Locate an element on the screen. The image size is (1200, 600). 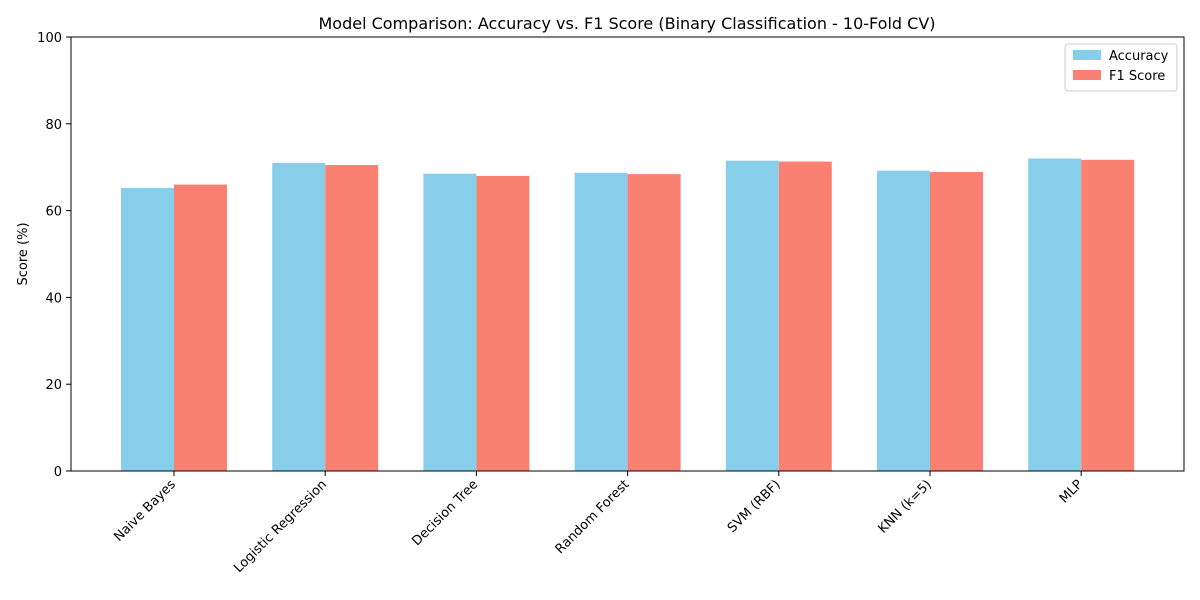
y-tick-label: 20 is located at coordinates (53, 385).